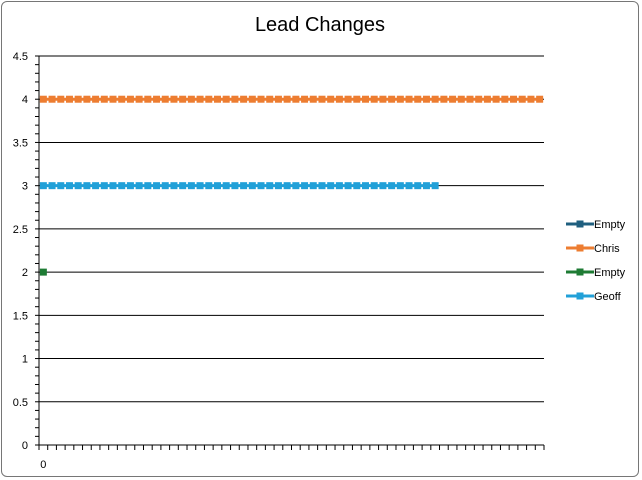 The height and width of the screenshot is (480, 642). What do you see at coordinates (20, 230) in the screenshot?
I see `y-tick-label: 2.5` at bounding box center [20, 230].